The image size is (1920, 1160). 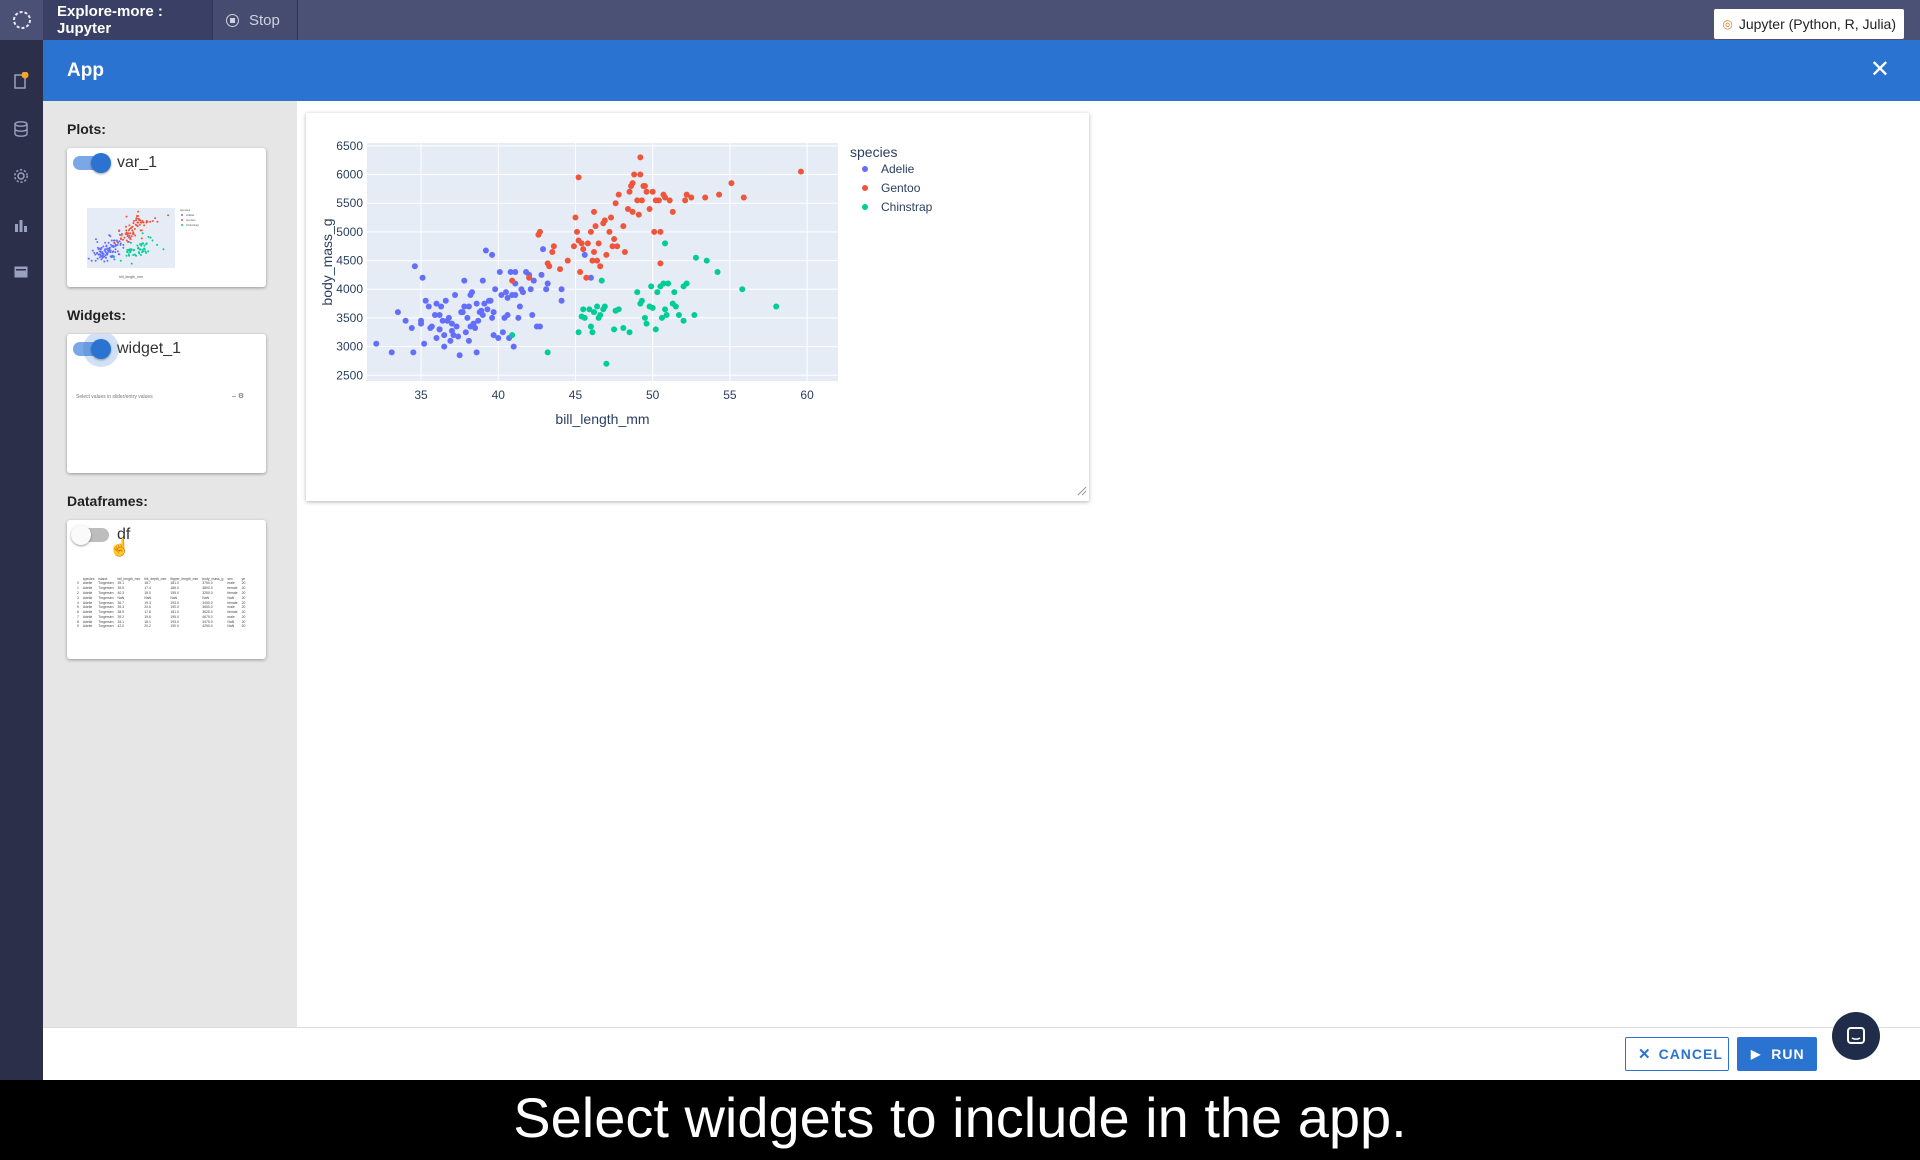 I want to click on gear-icon, so click(x=21, y=176).